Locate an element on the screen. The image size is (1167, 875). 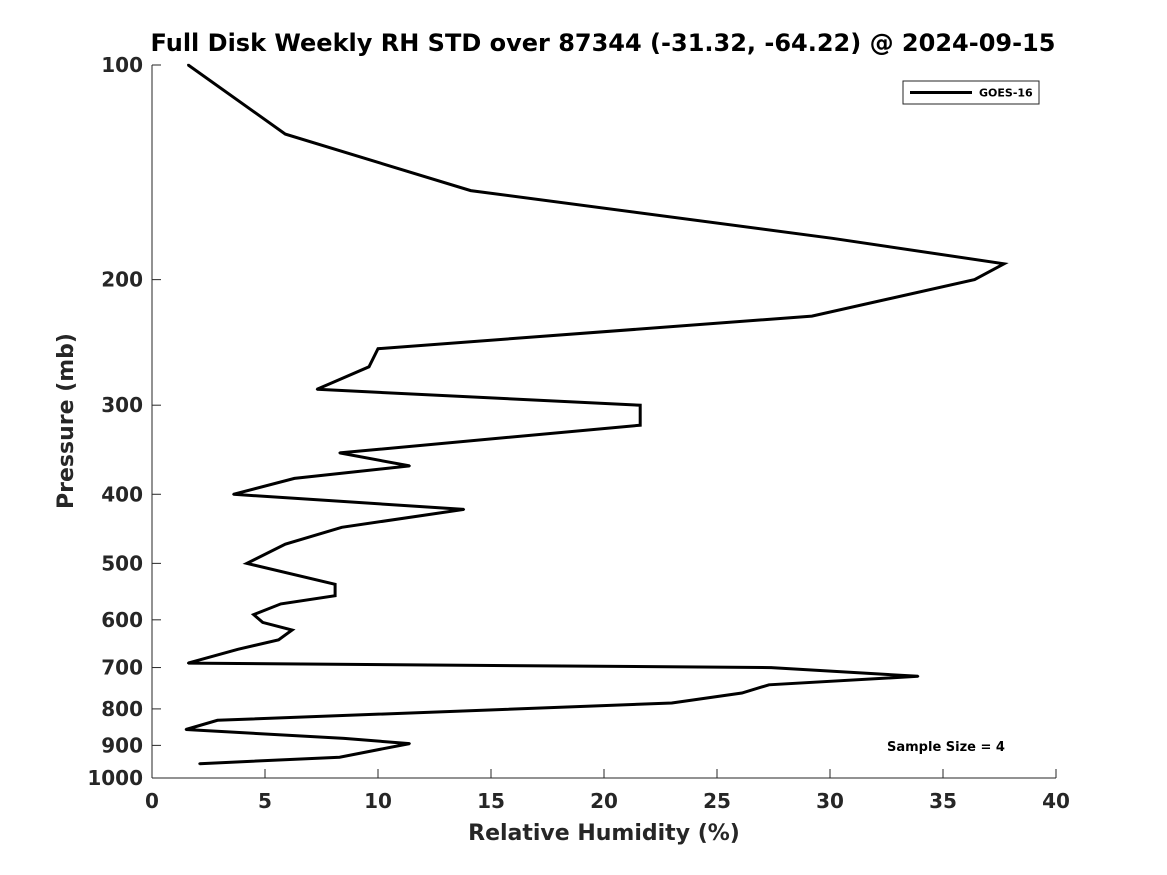
x-tick-label: 35 is located at coordinates (943, 801).